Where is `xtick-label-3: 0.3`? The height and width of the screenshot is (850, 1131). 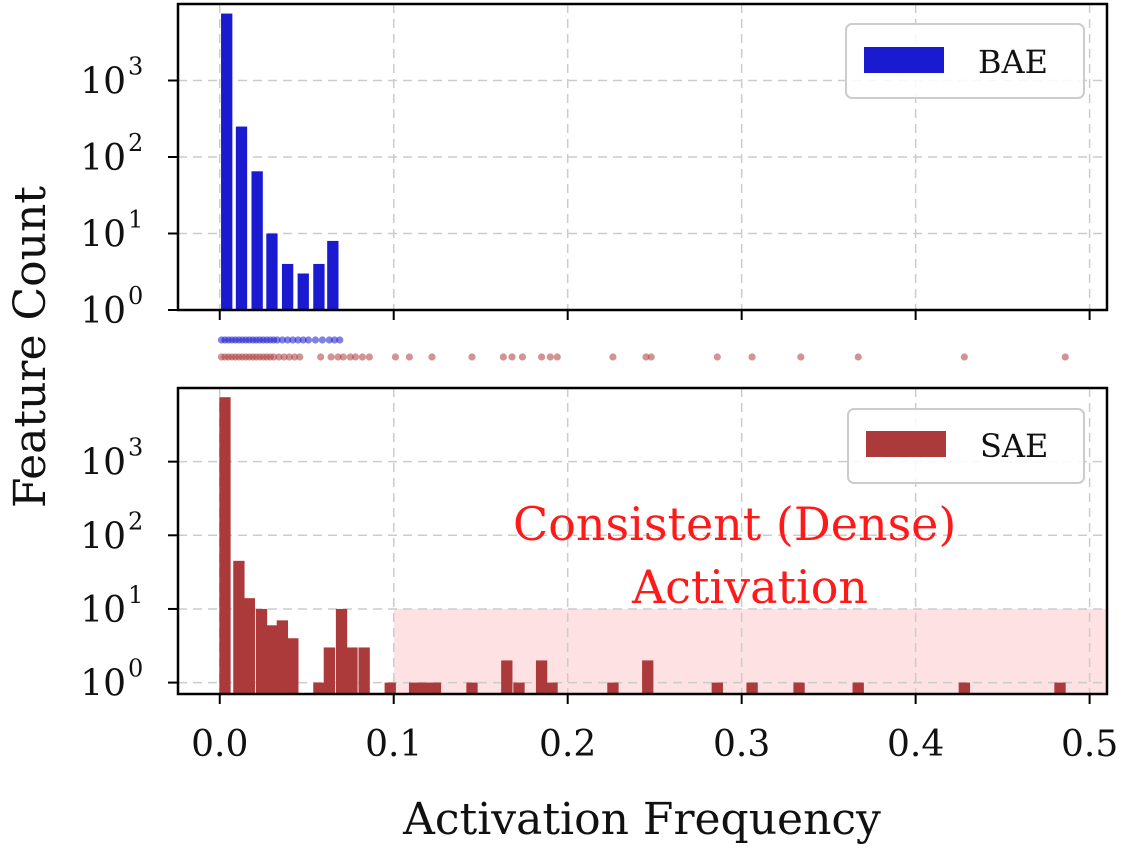 xtick-label-3: 0.3 is located at coordinates (741, 744).